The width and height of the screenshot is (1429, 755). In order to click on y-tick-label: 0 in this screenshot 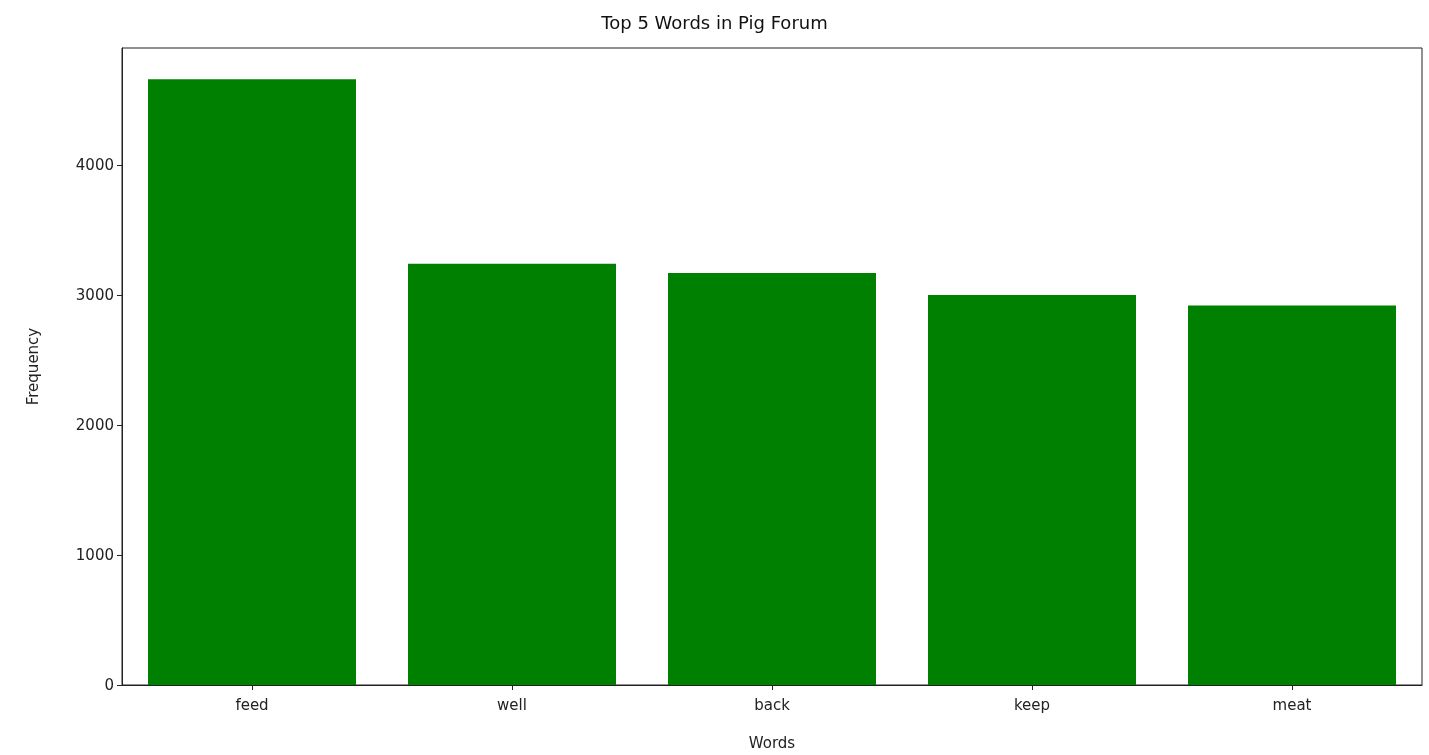, I will do `click(109, 685)`.